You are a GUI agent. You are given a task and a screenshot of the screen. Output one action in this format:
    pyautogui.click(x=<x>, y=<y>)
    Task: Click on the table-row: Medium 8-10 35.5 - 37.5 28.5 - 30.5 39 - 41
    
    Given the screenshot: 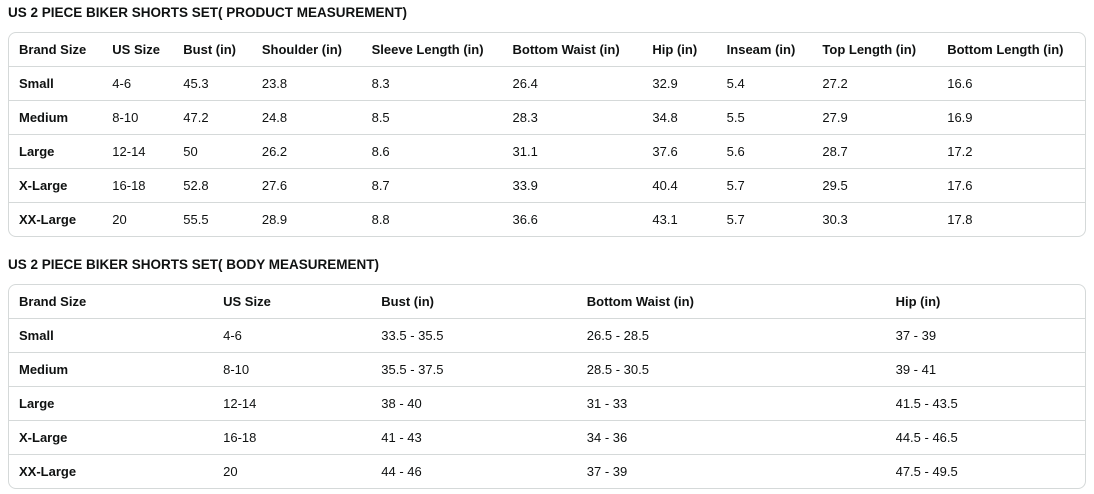 What is the action you would take?
    pyautogui.click(x=547, y=369)
    